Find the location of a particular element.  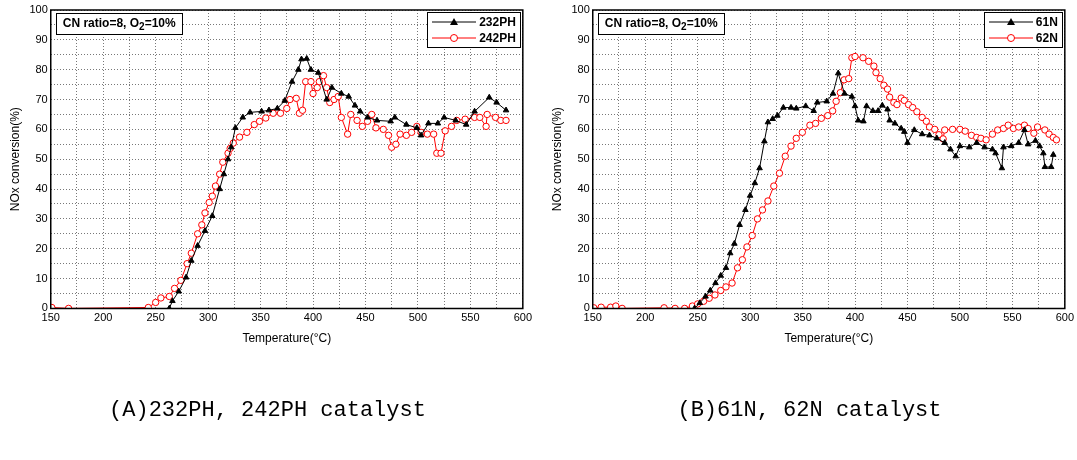

legend-label: 61N is located at coordinates (1046, 22).